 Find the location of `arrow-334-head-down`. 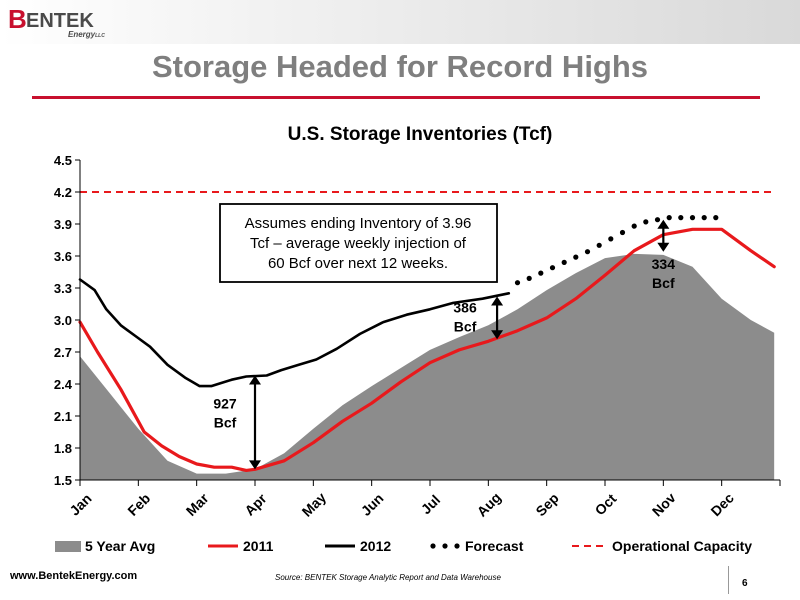

arrow-334-head-down is located at coordinates (663, 247).